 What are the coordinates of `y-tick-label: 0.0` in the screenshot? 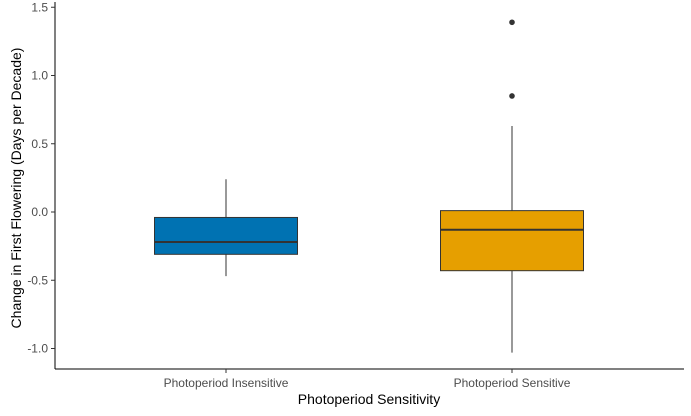 It's located at (39, 212).